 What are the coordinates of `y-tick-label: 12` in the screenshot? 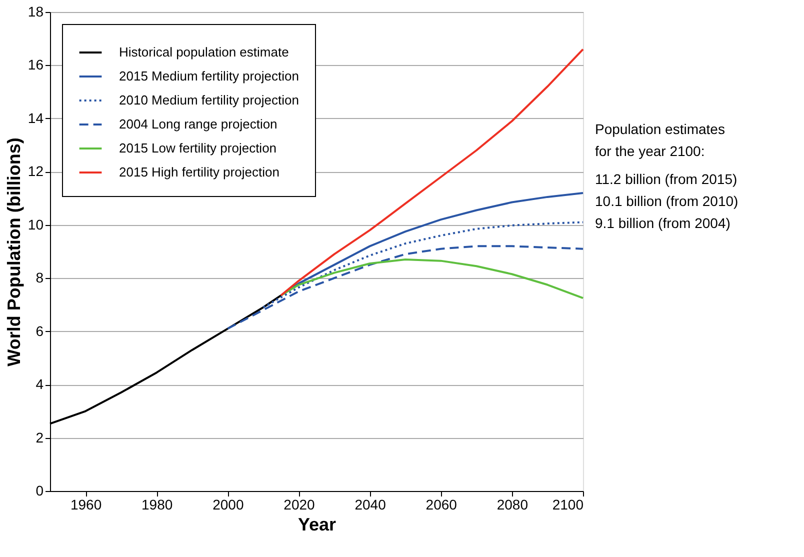 It's located at (36, 171).